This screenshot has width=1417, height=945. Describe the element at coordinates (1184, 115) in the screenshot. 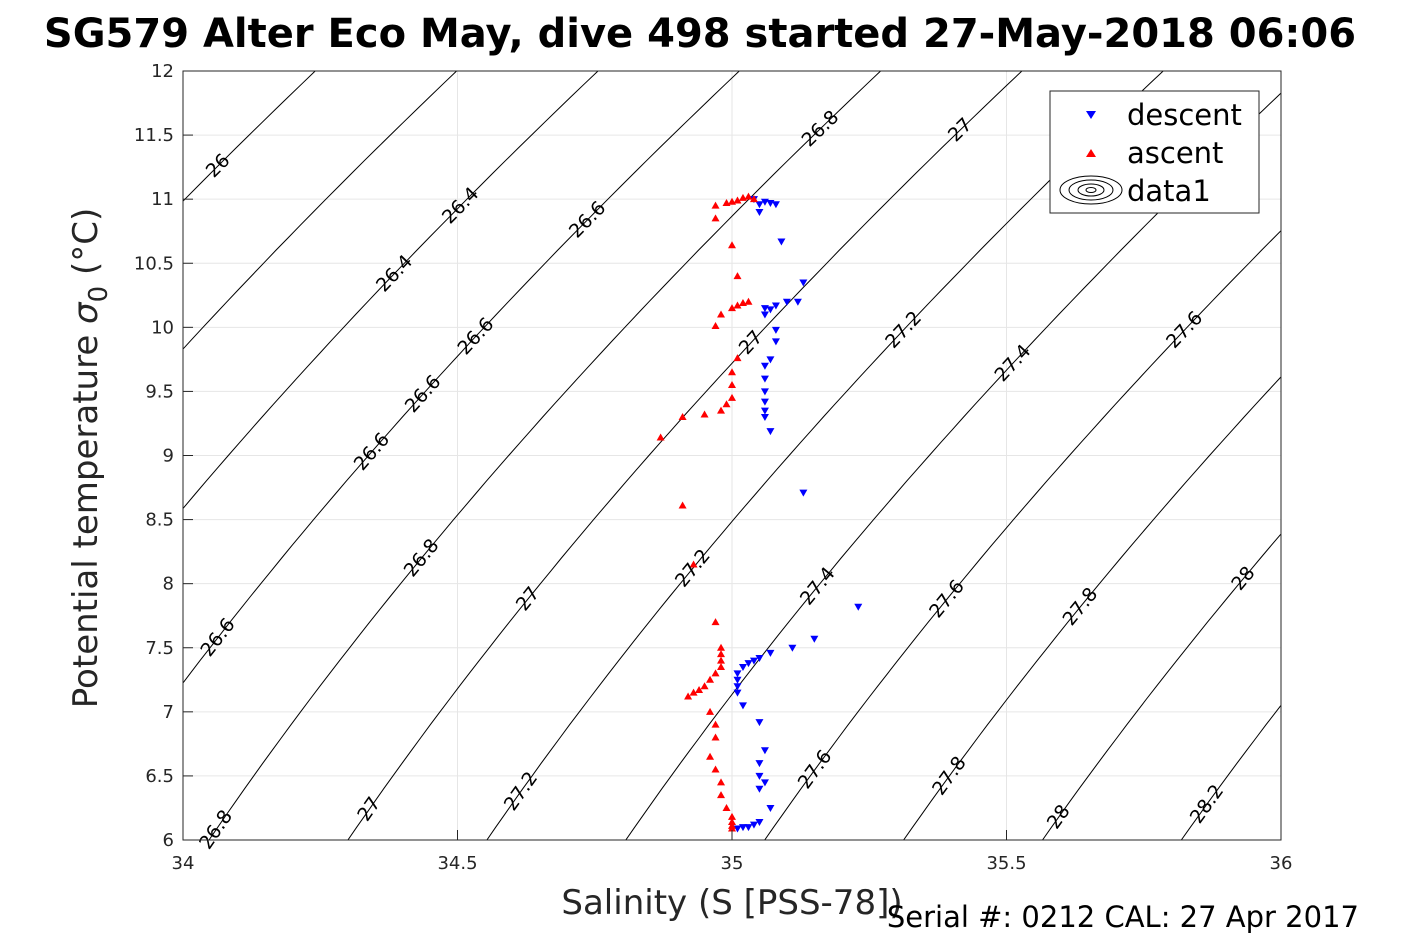

I see `legend-descent-label: descent` at that location.